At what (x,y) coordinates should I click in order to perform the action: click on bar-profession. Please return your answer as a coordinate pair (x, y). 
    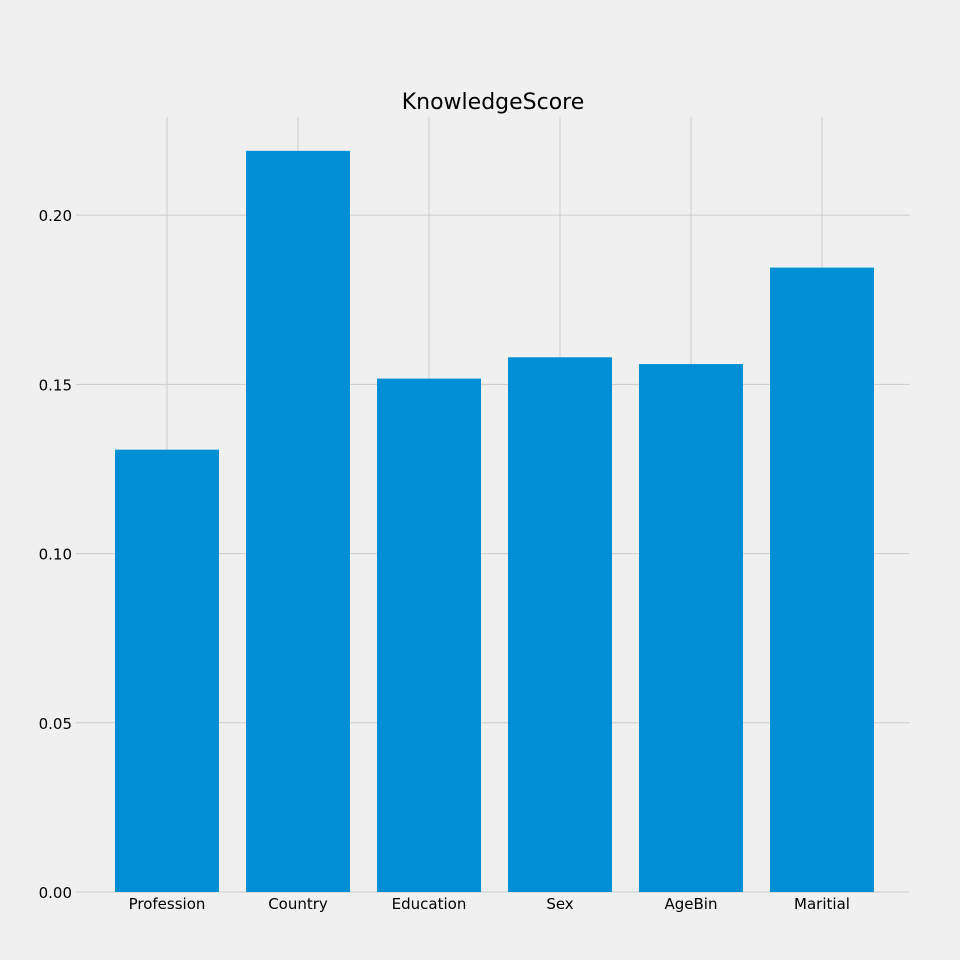
    Looking at the image, I should click on (167, 670).